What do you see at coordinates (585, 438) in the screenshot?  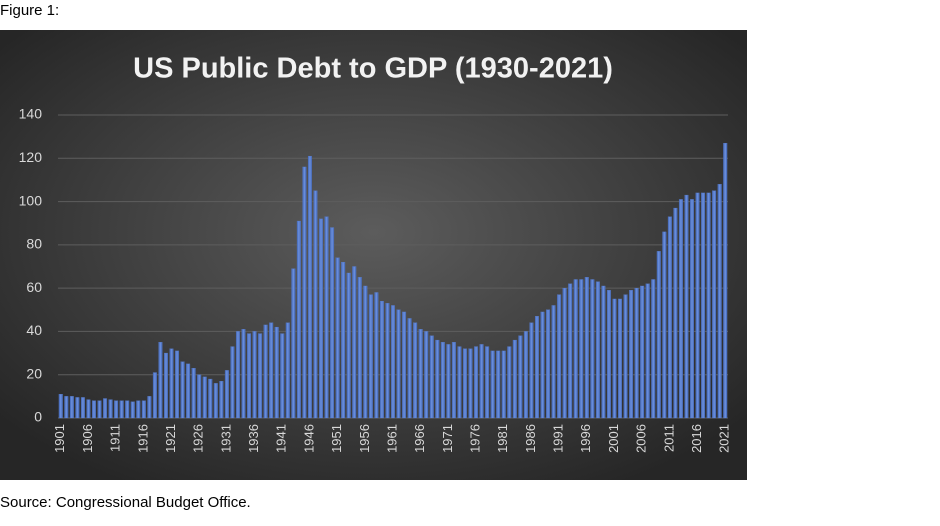 I see `x-tick-label: 1996` at bounding box center [585, 438].